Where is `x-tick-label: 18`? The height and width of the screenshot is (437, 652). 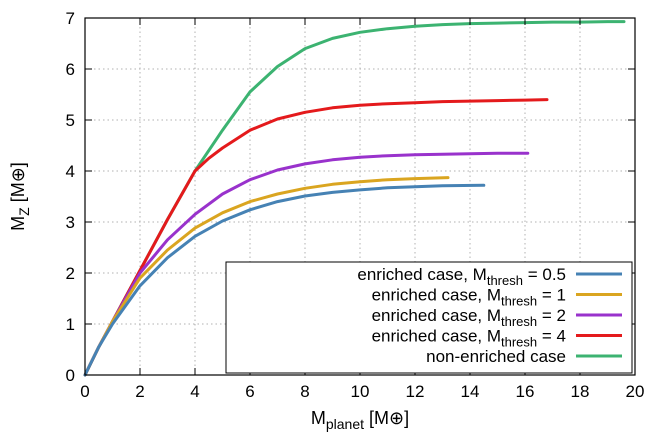
x-tick-label: 18 is located at coordinates (580, 391).